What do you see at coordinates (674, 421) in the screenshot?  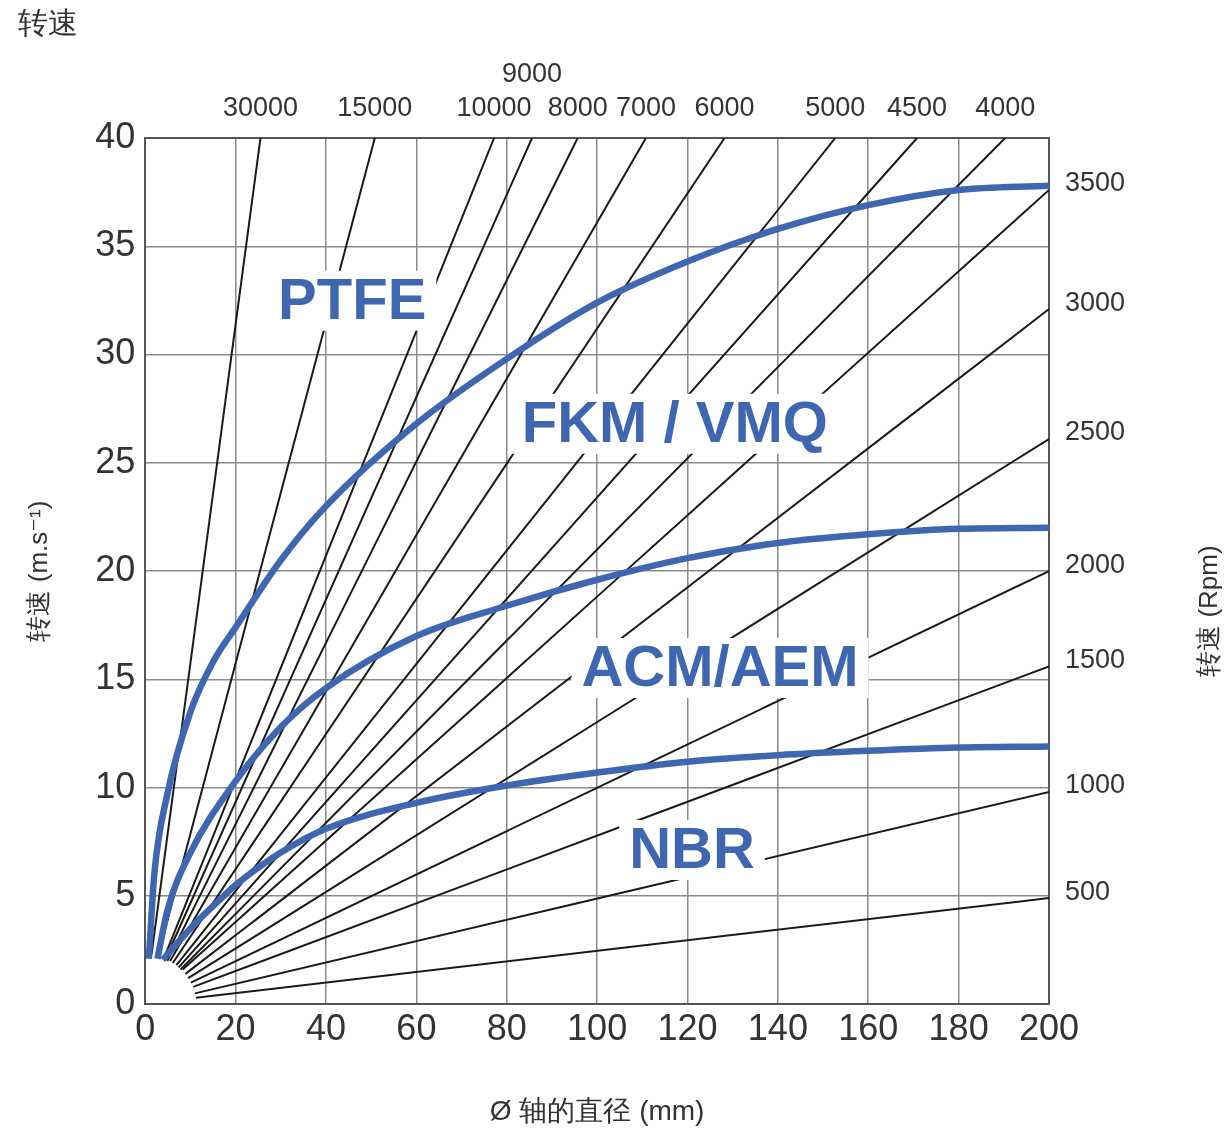 I see `annotation: FKM / VMQ` at bounding box center [674, 421].